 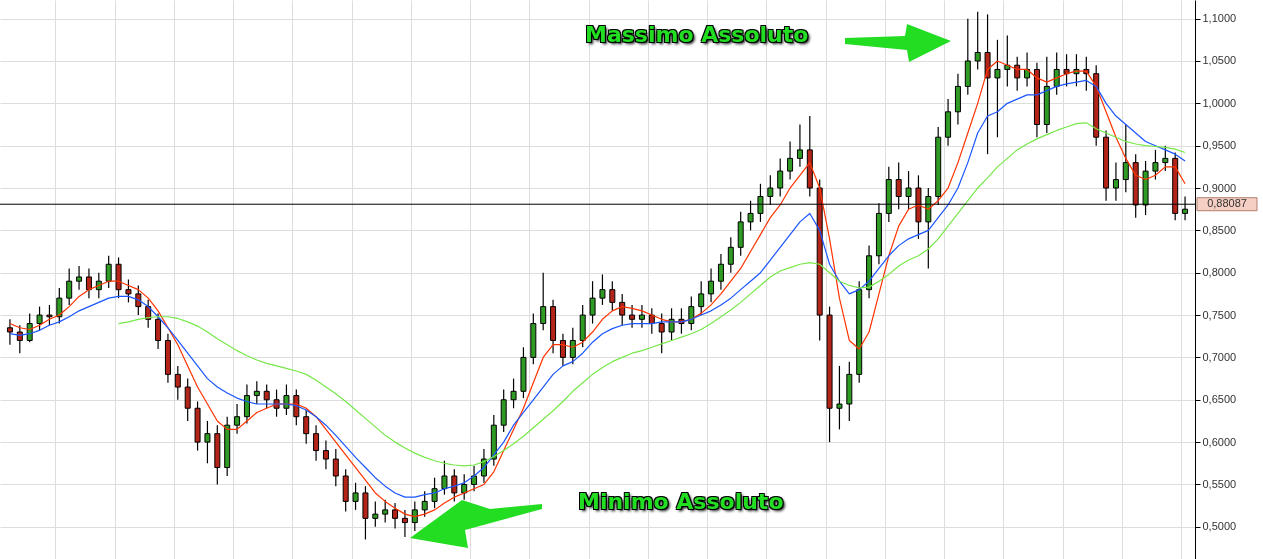 I want to click on y-tick-label: 0,7000, so click(x=1219, y=356).